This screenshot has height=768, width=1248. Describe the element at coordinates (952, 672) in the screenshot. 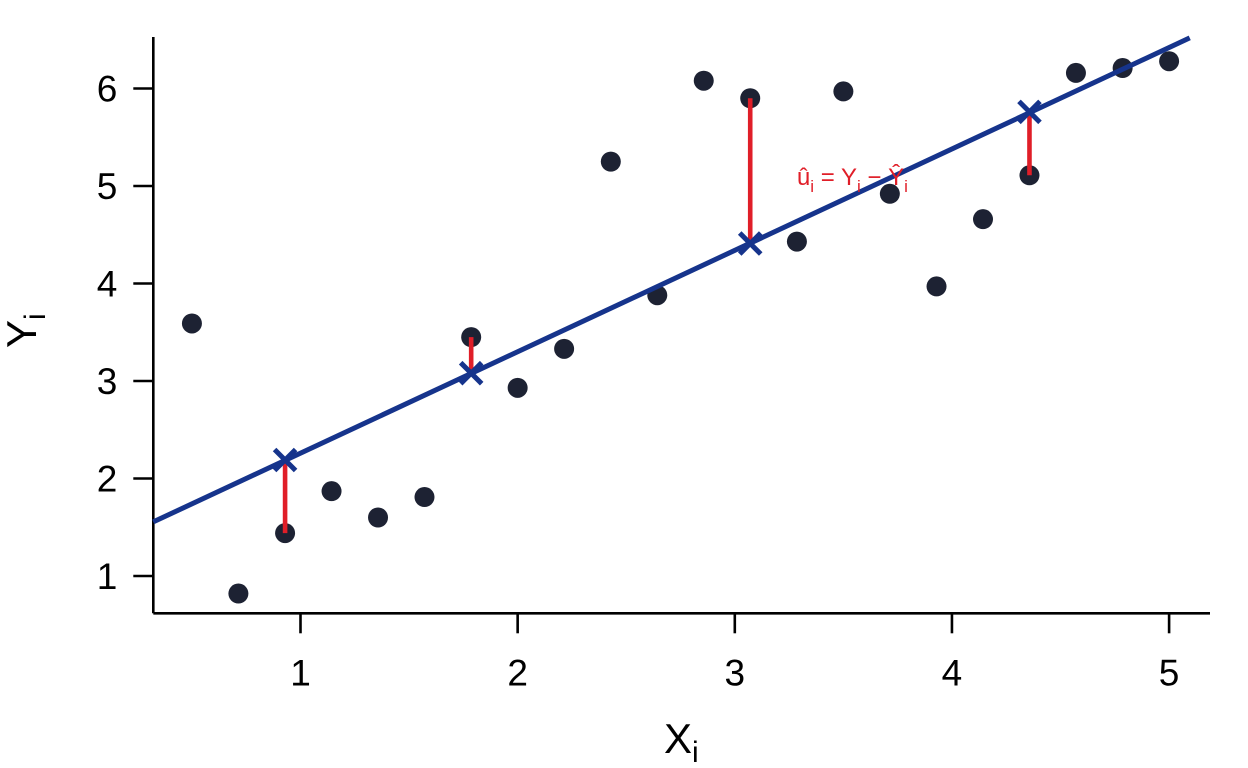

I see `x-tick-label: 4` at that location.